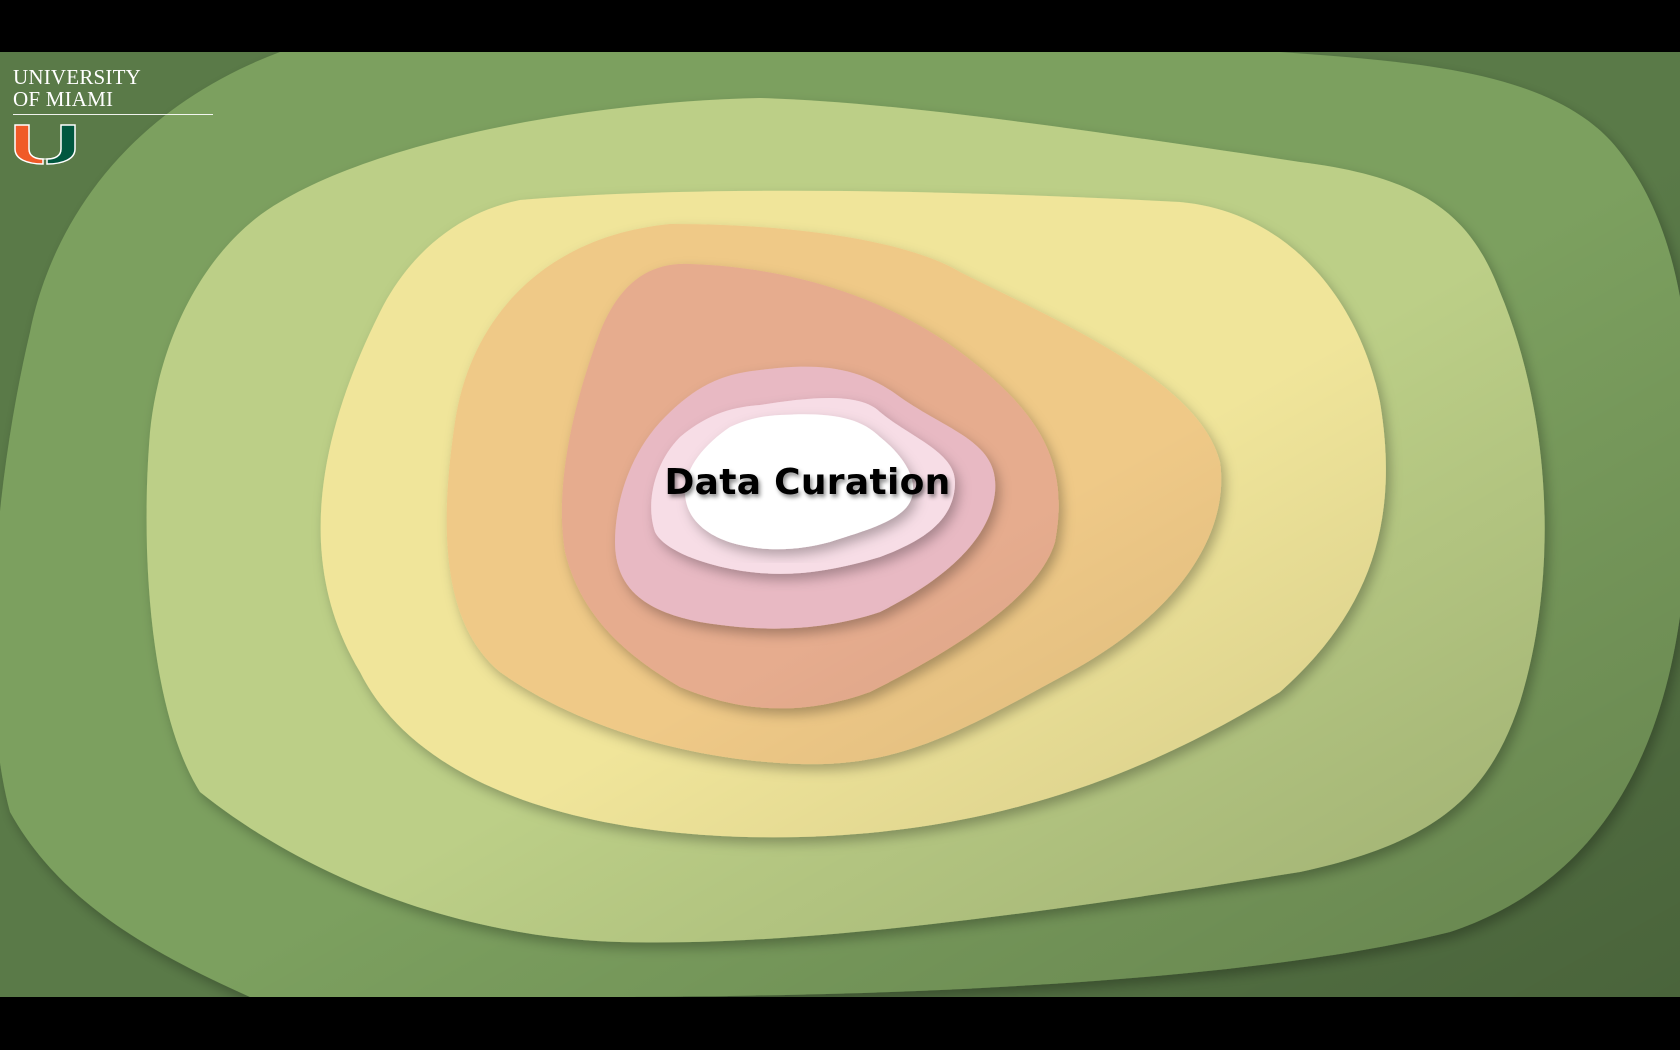 Image resolution: width=1680 pixels, height=1050 pixels. What do you see at coordinates (807, 482) in the screenshot?
I see `slide-title: Data Curation` at bounding box center [807, 482].